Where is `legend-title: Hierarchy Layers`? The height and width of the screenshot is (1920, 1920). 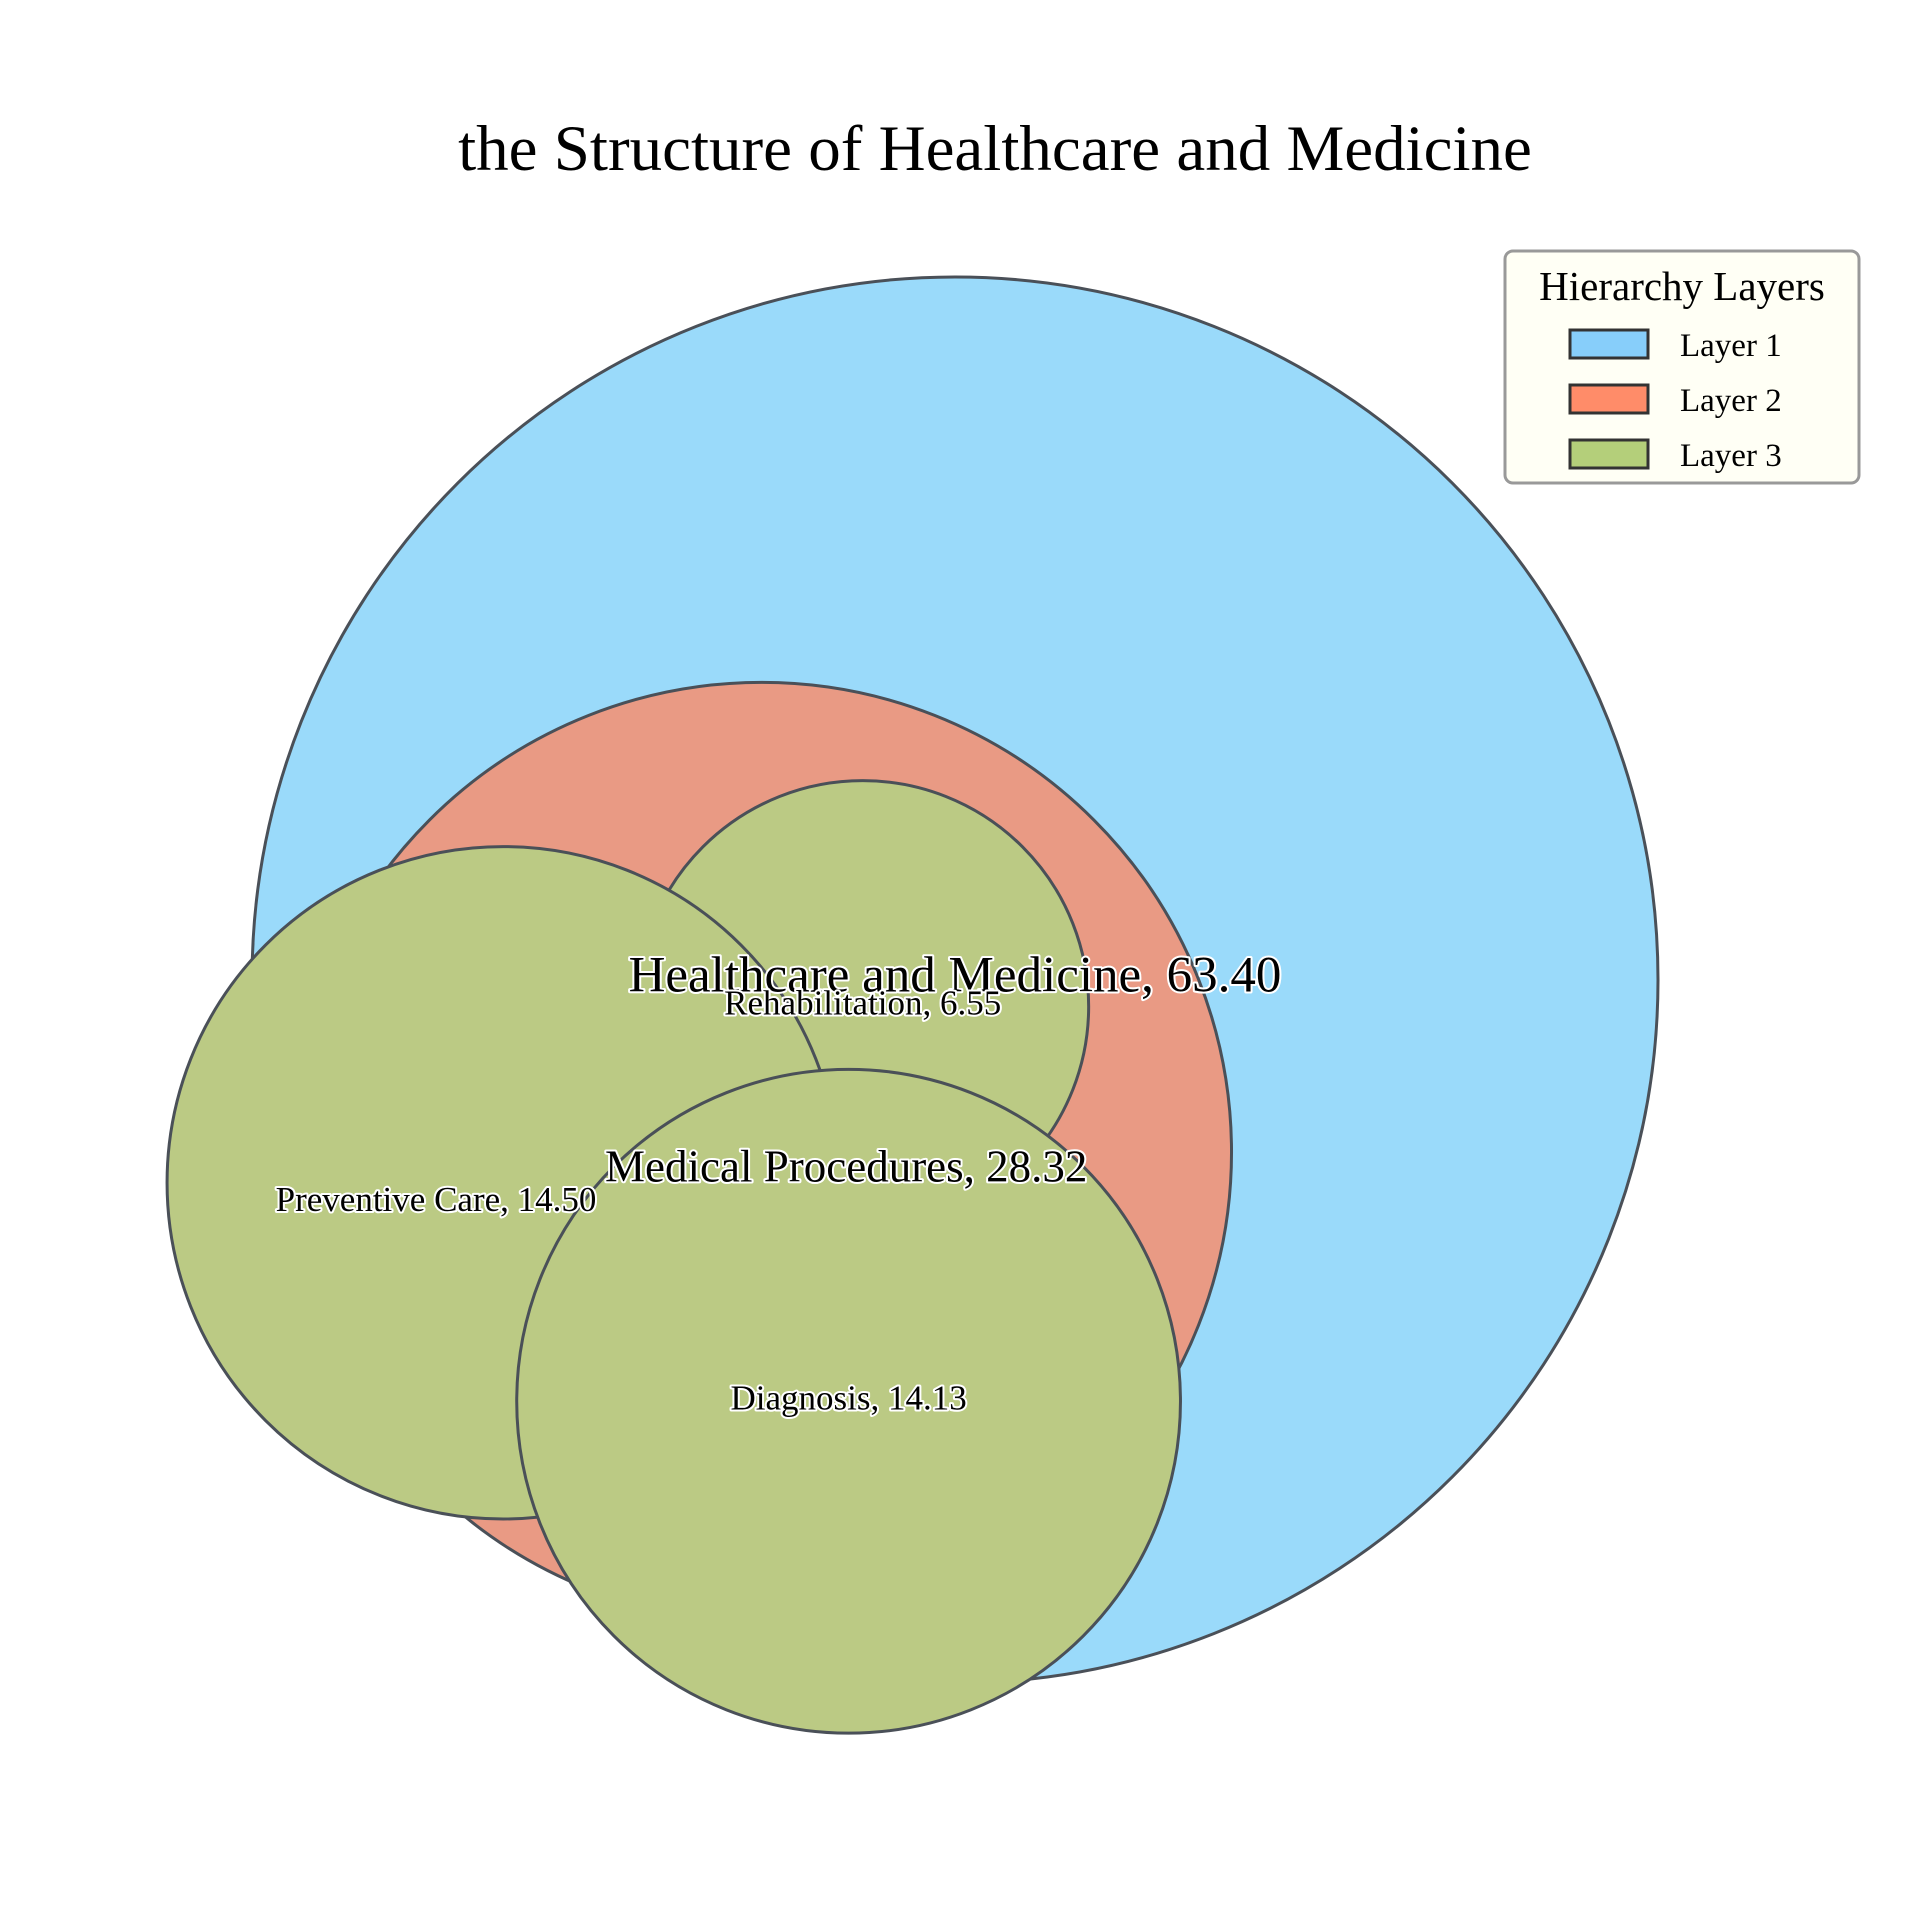
legend-title: Hierarchy Layers is located at coordinates (1682, 286).